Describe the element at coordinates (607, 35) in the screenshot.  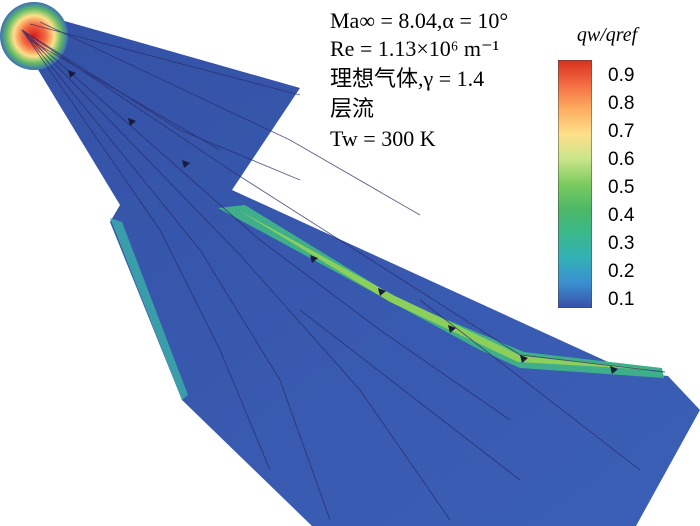
I see `colorbar-title: qw/qref` at that location.